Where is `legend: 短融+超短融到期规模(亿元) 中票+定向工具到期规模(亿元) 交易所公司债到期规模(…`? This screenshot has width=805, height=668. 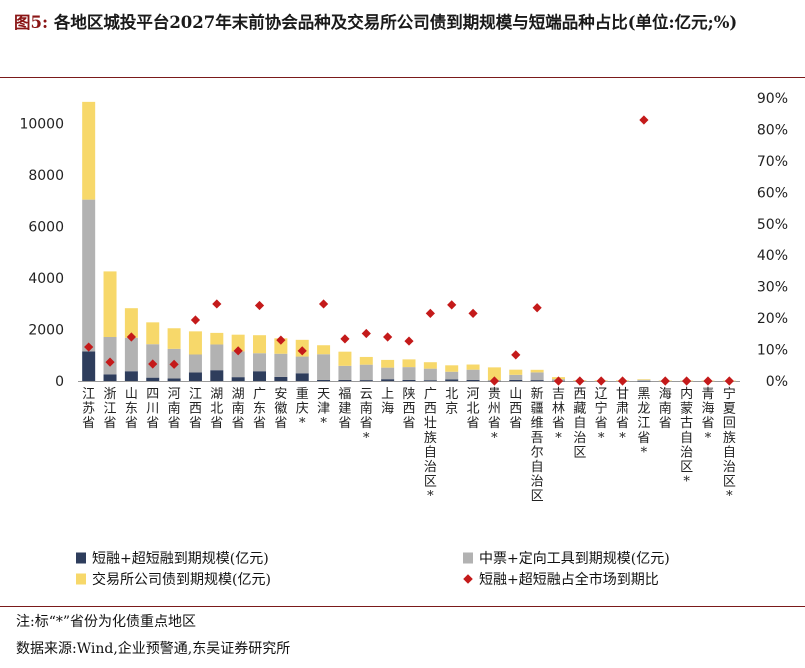 legend: 短融+超短融到期规模(亿元) 中票+定向工具到期规模(亿元) 交易所公司债到期规模(… is located at coordinates (373, 569).